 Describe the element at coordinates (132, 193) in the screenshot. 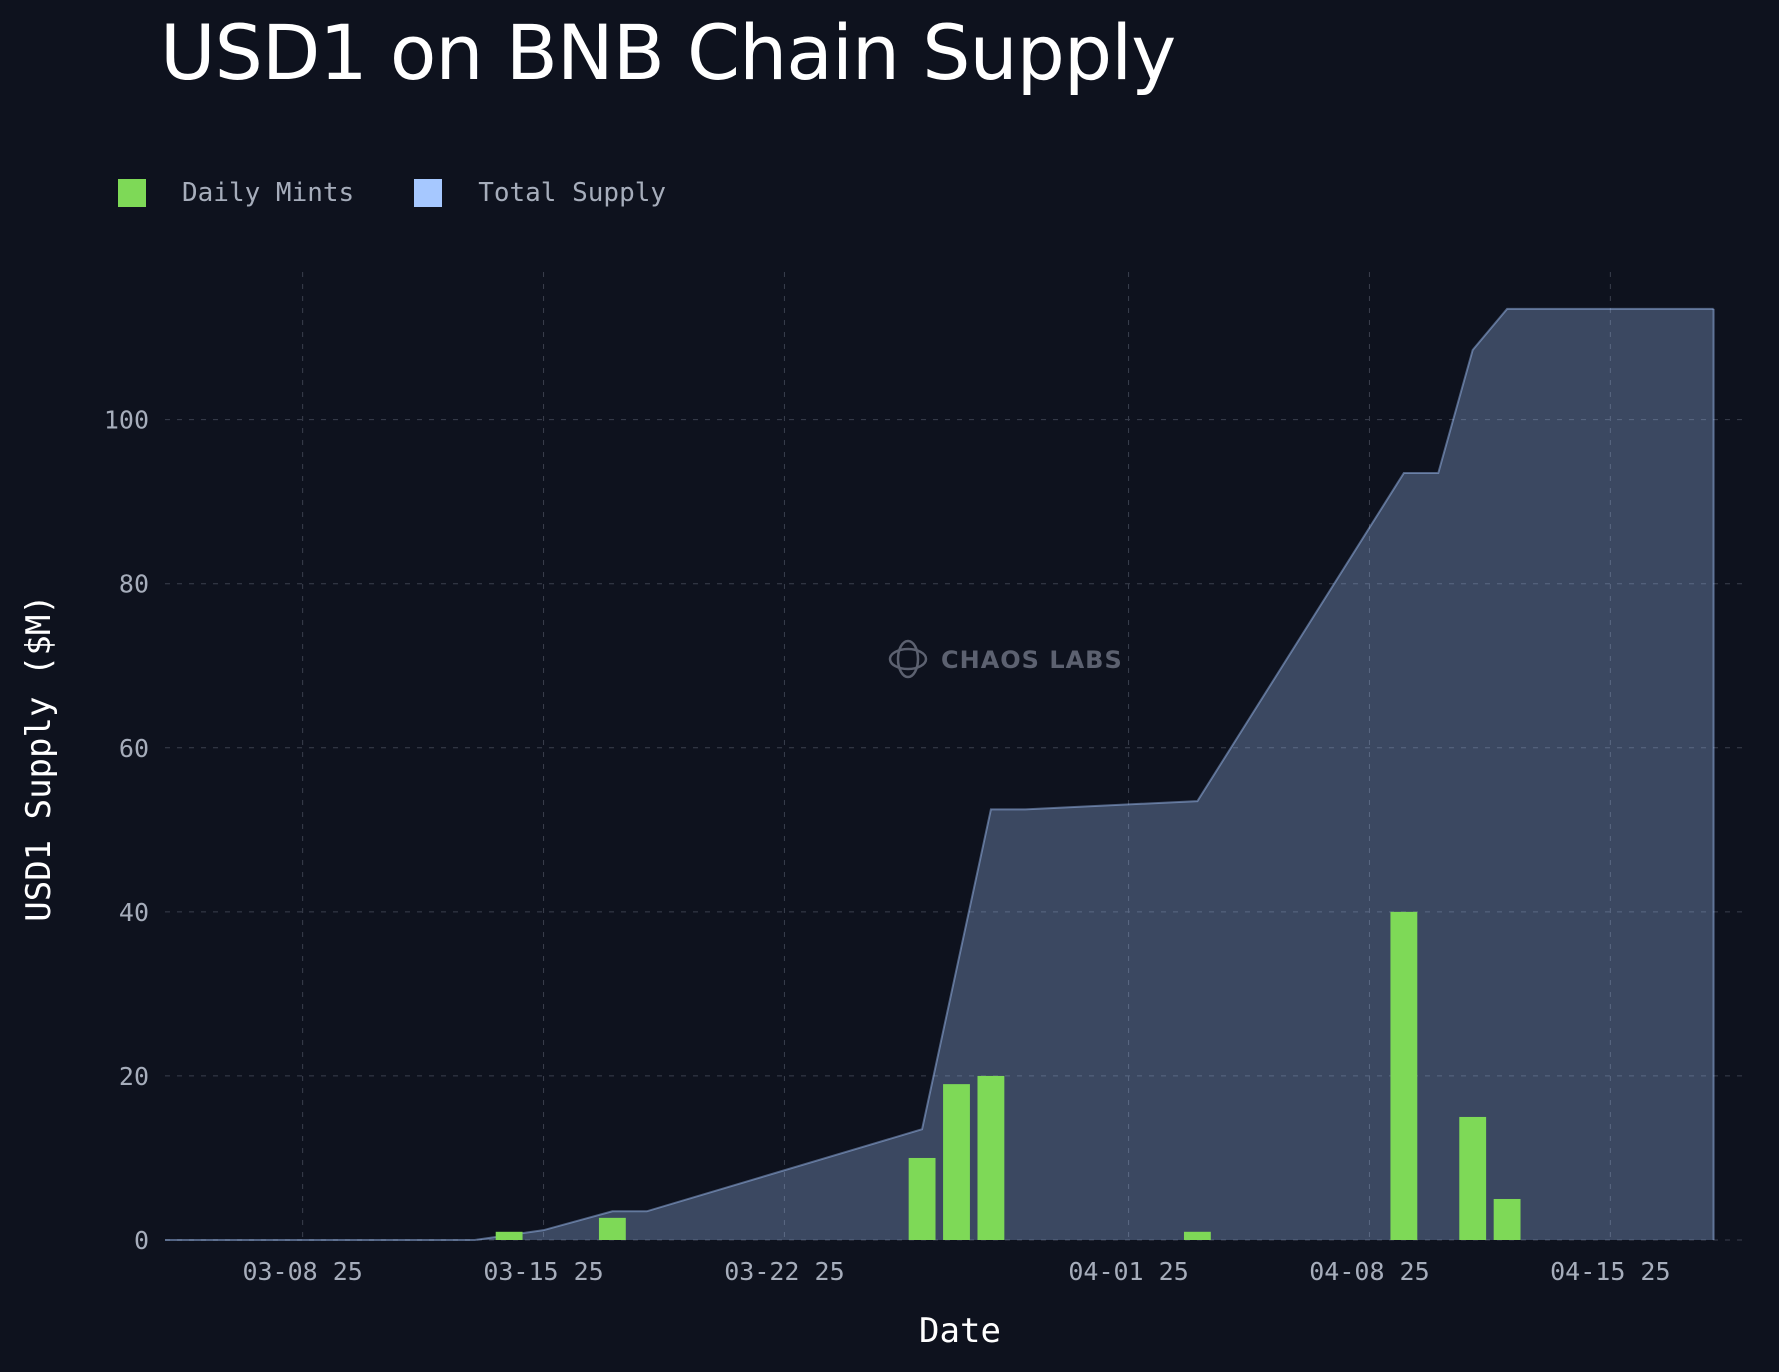

I see `daily-mints-swatch` at that location.